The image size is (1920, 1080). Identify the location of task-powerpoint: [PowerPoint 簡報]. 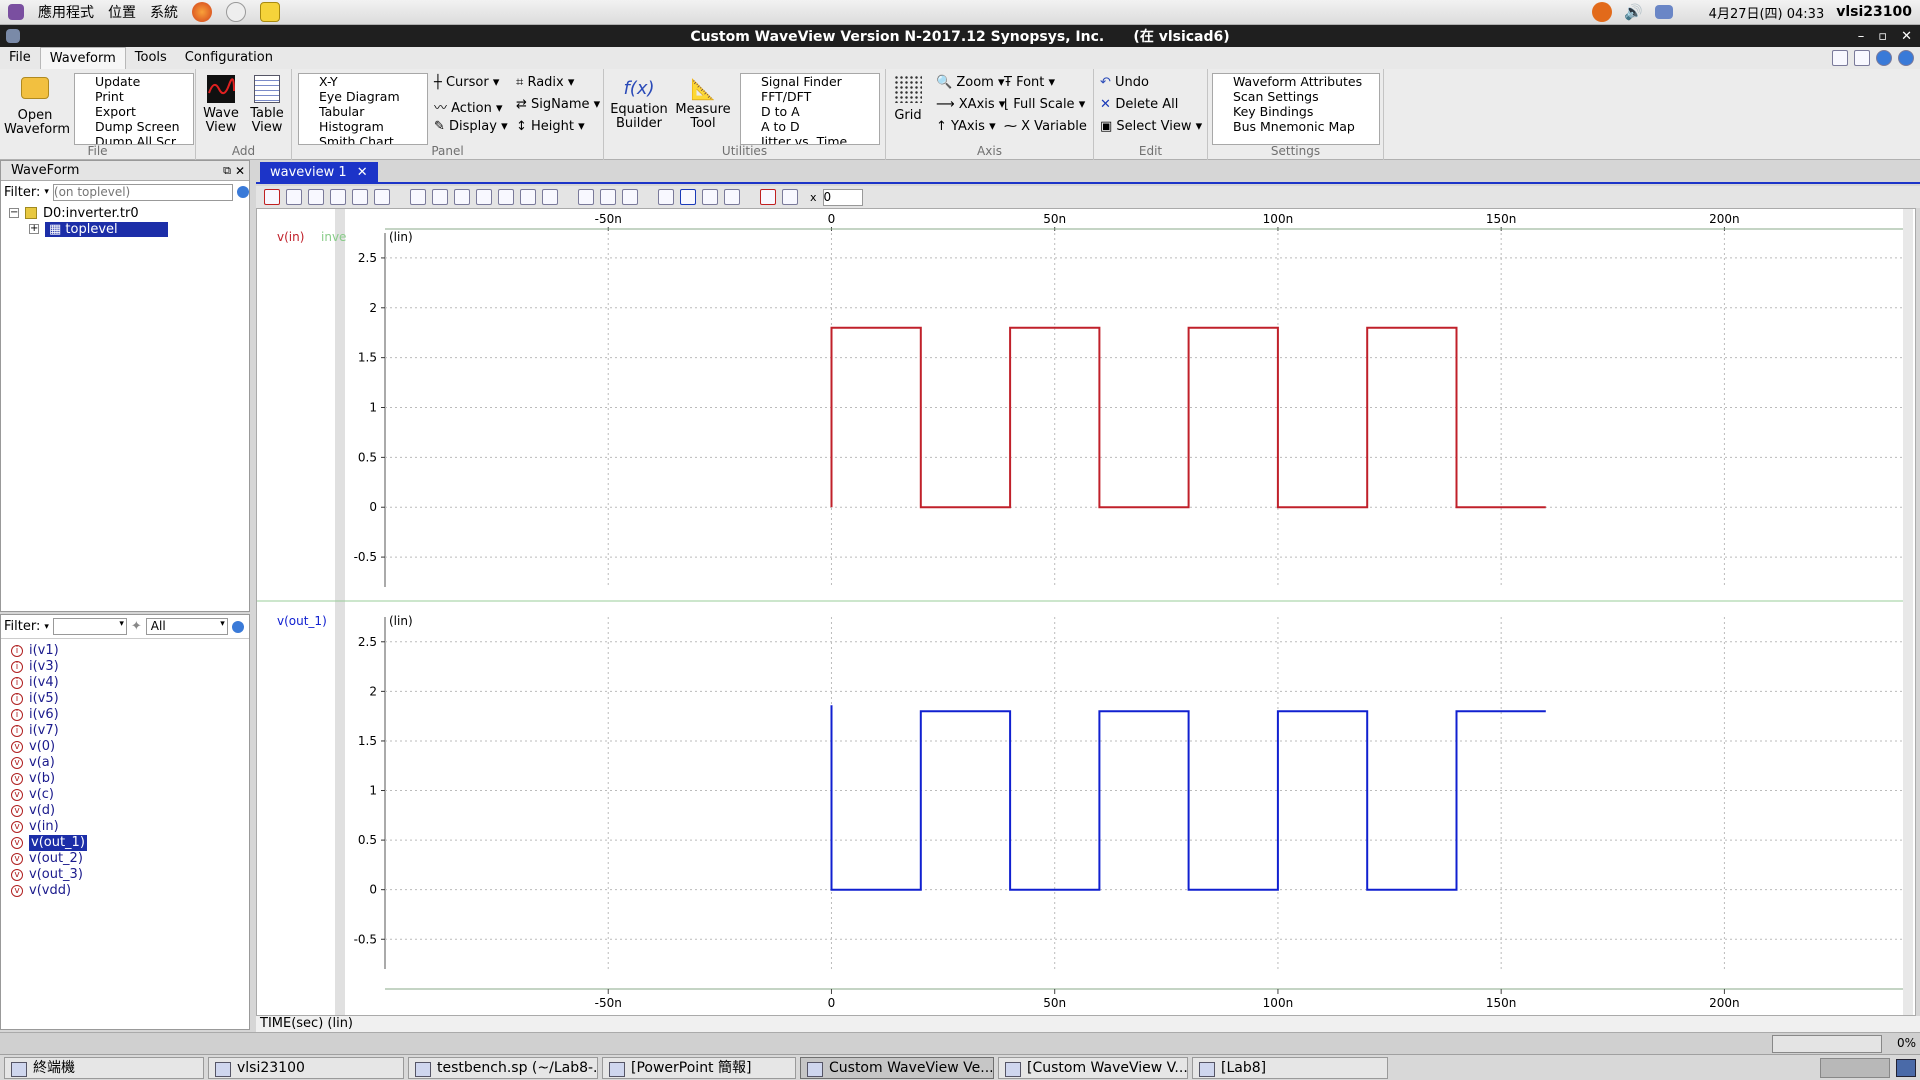
(699, 1067).